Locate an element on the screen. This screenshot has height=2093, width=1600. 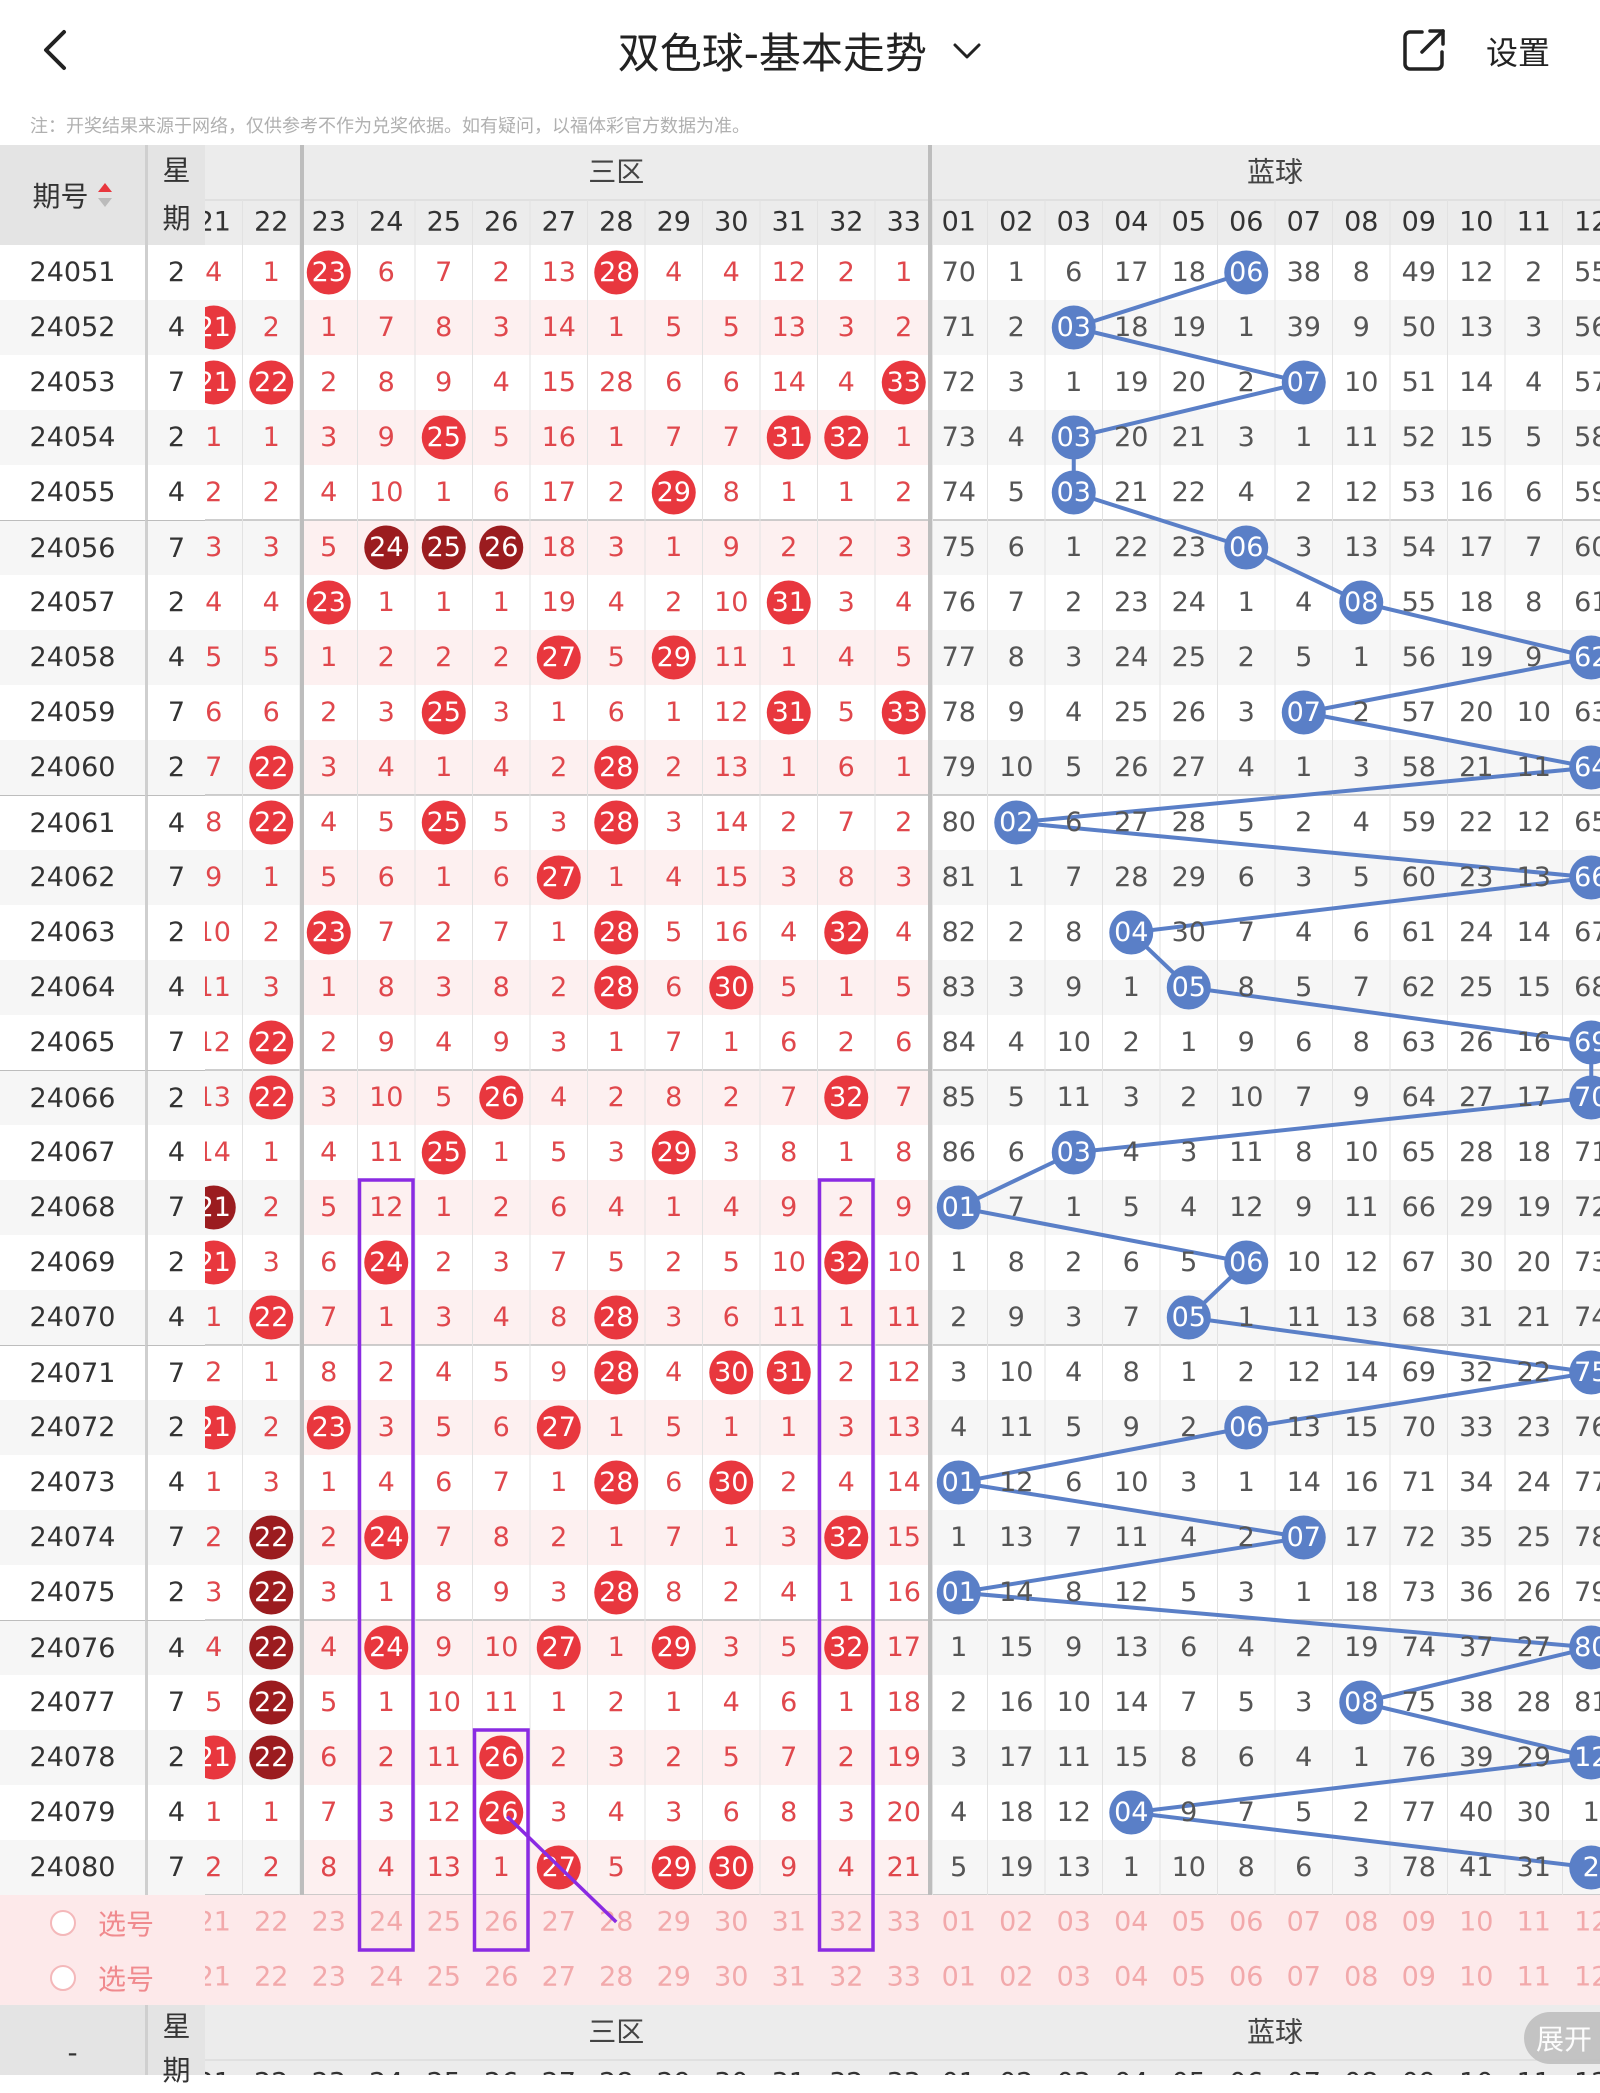
red-miss-count: 14 is located at coordinates (904, 1482).